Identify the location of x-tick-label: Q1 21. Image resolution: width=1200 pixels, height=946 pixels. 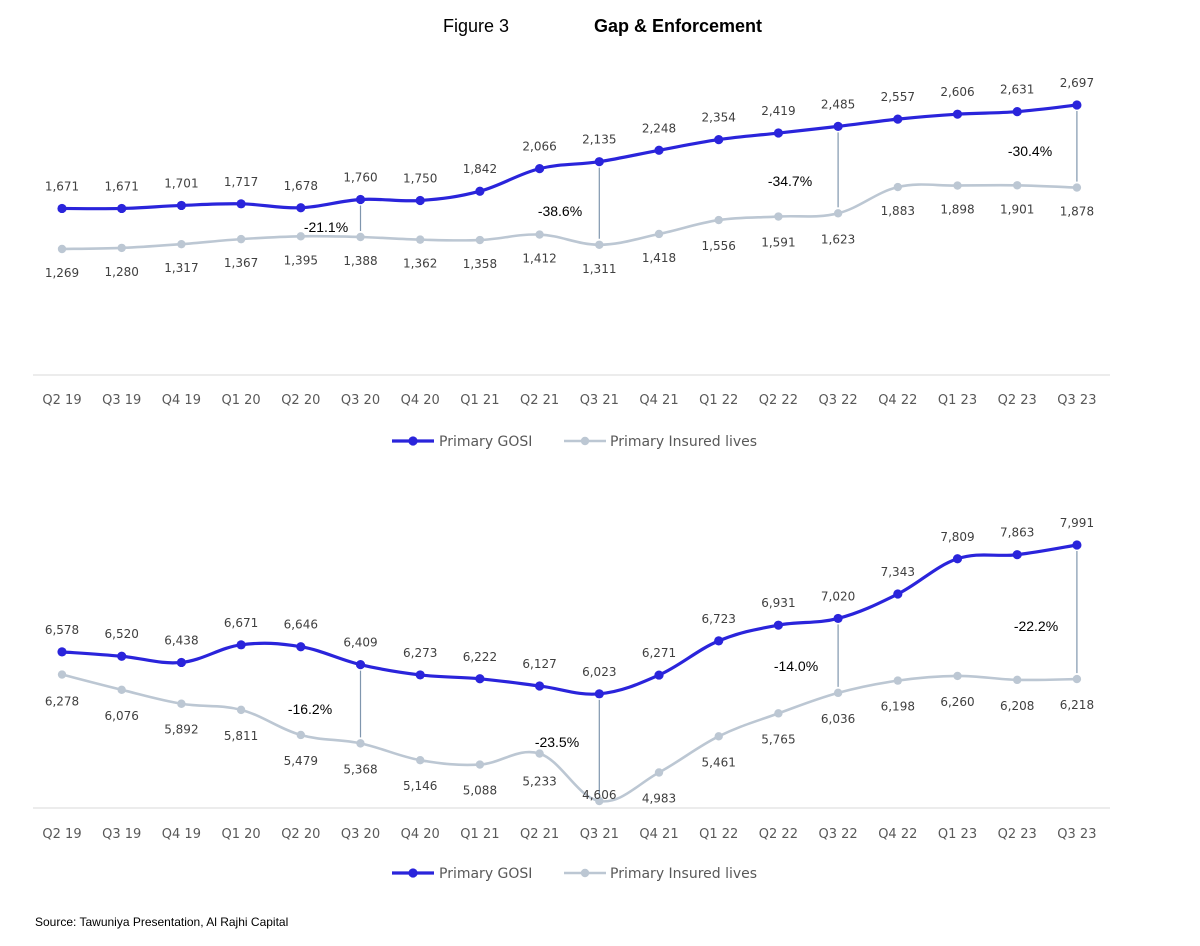
(479, 400).